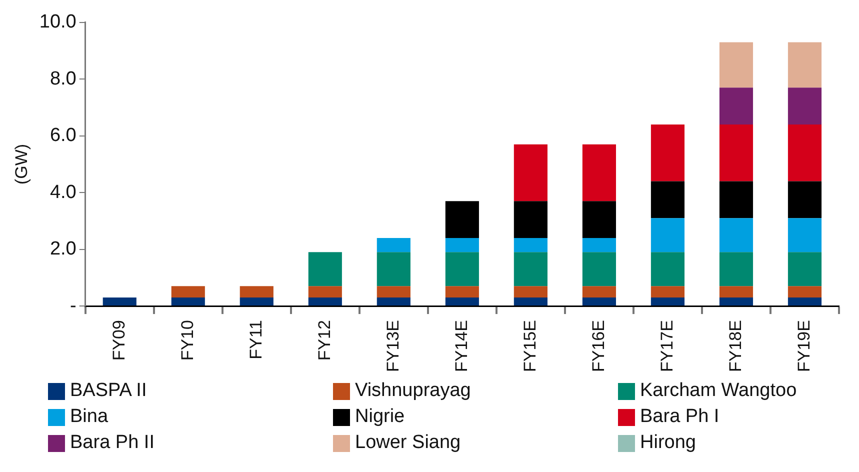 Image resolution: width=859 pixels, height=472 pixels. Describe the element at coordinates (63, 192) in the screenshot. I see `y-tick-label: 4.0` at that location.